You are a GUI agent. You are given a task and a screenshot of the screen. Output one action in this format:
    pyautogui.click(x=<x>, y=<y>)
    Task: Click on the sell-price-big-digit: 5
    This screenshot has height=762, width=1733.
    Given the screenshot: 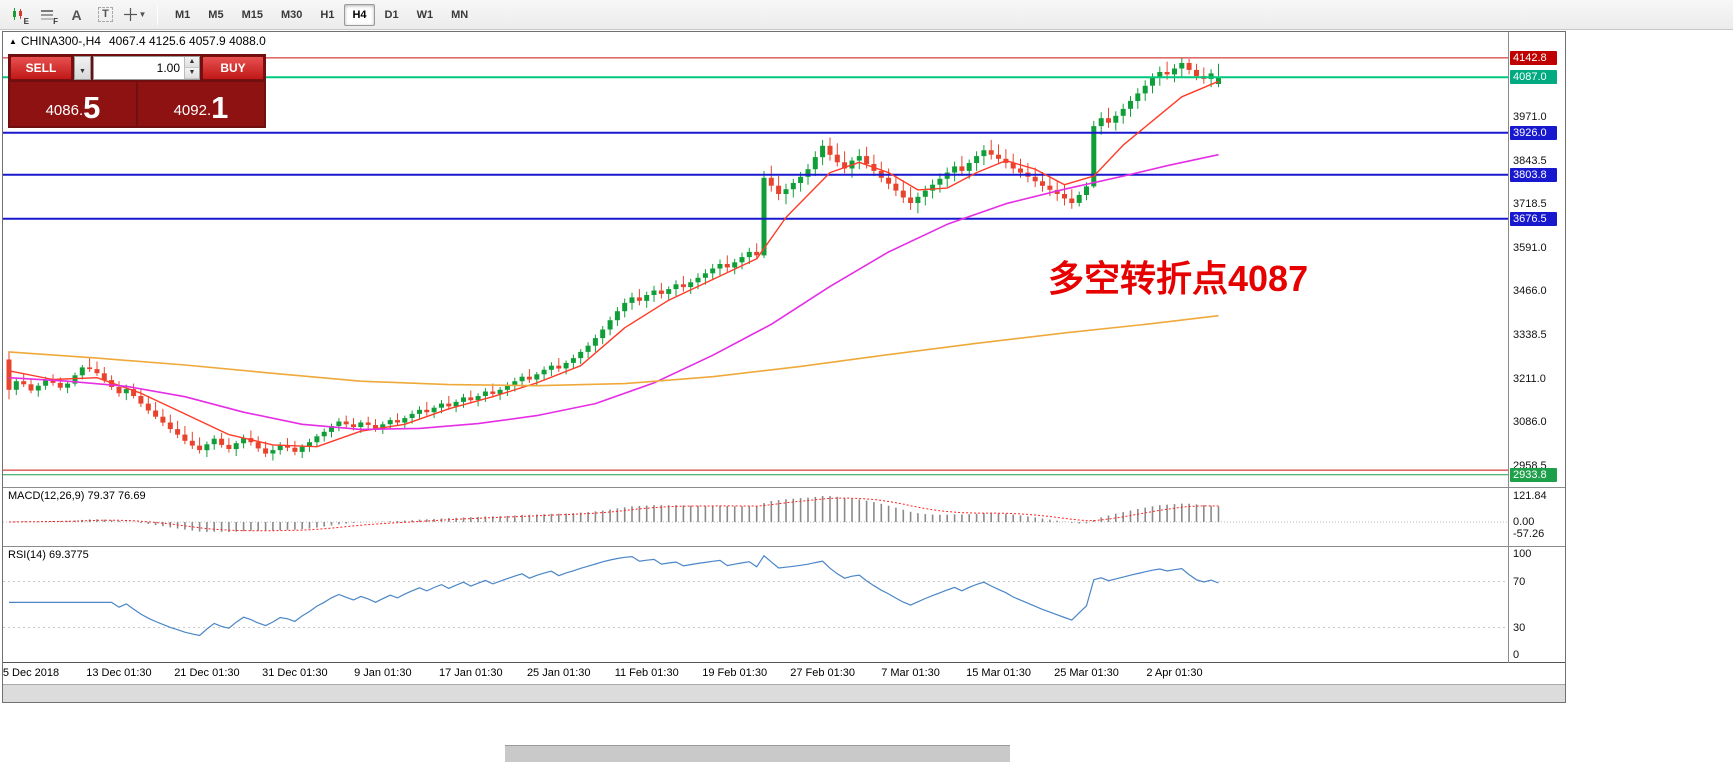 What is the action you would take?
    pyautogui.click(x=92, y=107)
    